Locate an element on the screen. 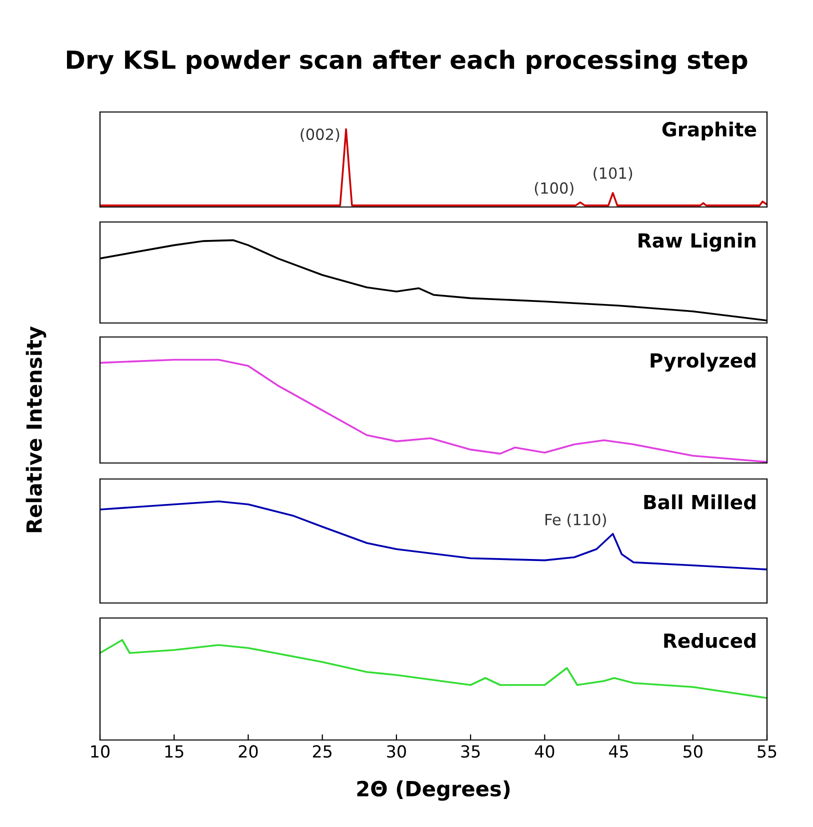 The image size is (813, 827). annotation: (002) is located at coordinates (320, 135).